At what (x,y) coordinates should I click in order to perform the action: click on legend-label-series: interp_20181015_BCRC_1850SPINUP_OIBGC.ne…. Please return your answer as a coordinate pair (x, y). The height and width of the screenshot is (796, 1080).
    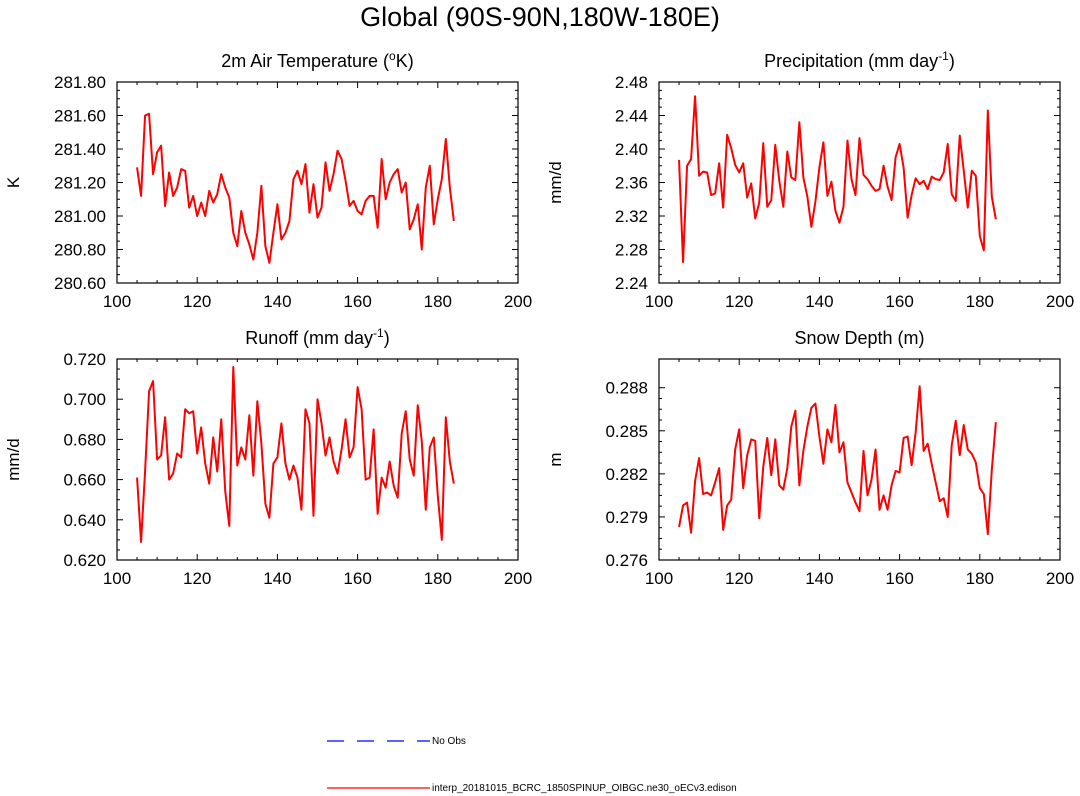
    Looking at the image, I should click on (584, 788).